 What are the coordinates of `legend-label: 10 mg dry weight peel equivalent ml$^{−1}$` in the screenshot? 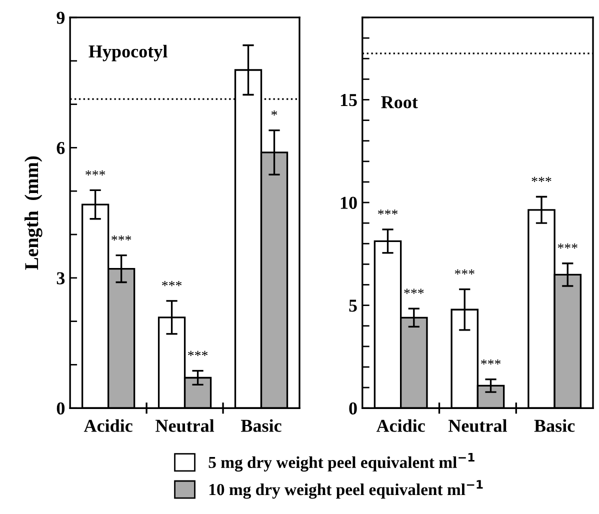 It's located at (346, 489).